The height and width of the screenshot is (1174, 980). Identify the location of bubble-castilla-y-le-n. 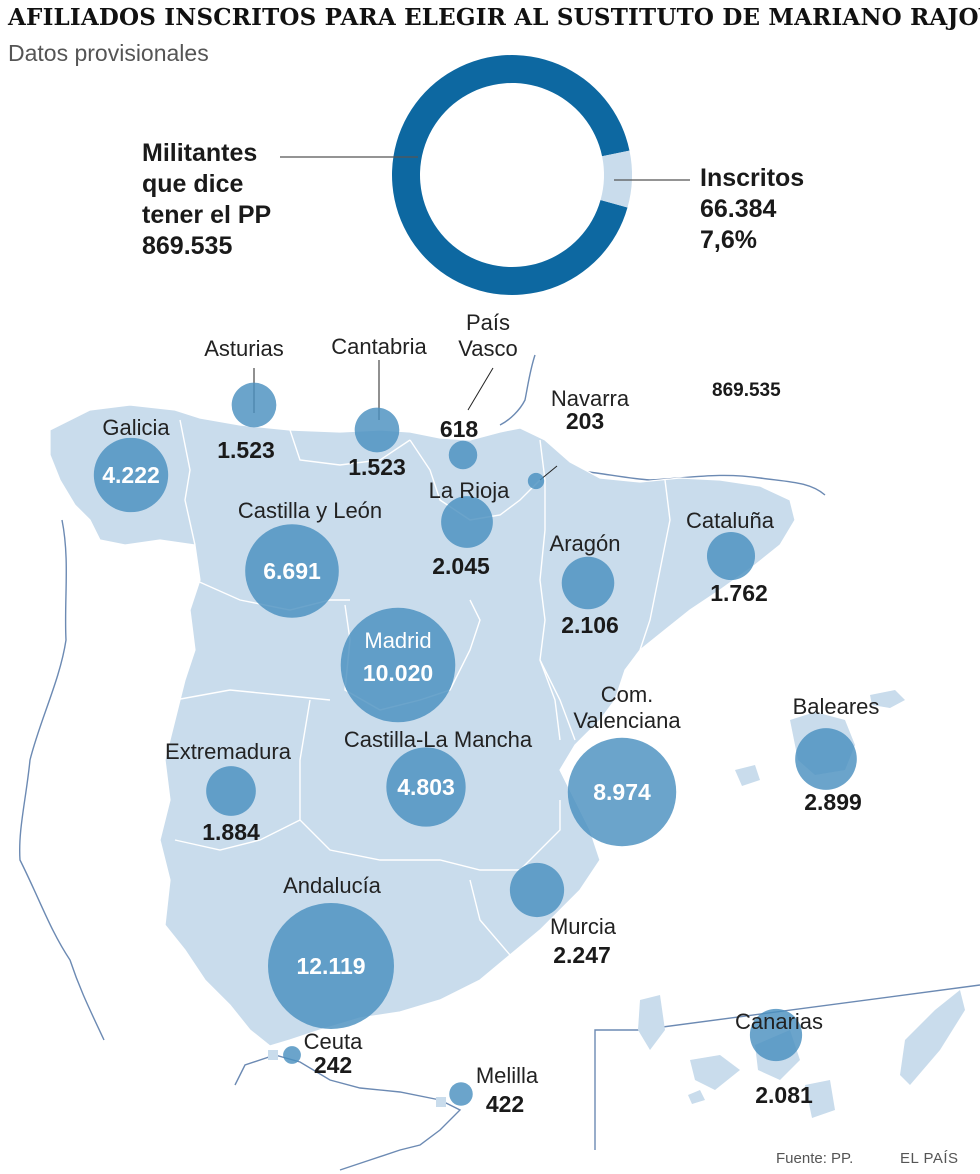
(292, 571).